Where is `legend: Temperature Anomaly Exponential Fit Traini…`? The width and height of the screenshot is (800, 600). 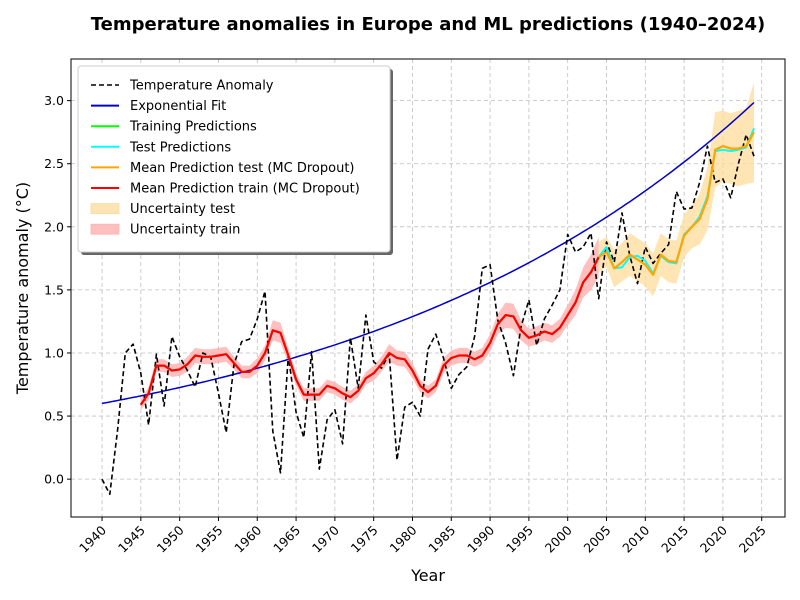 legend: Temperature Anomaly Exponential Fit Traini… is located at coordinates (235, 160).